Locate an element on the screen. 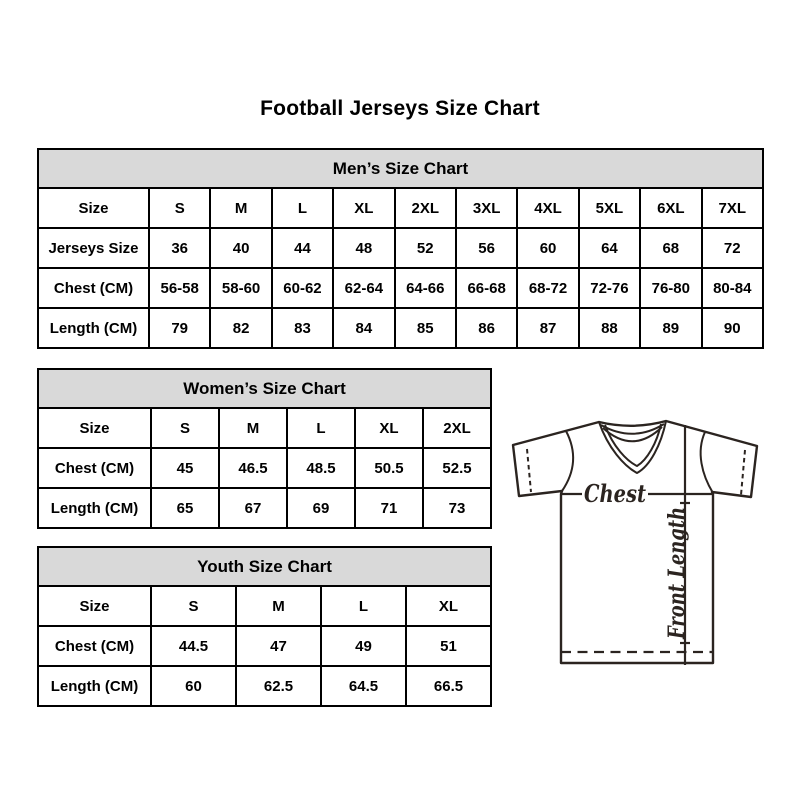  cell: 67 is located at coordinates (253, 508).